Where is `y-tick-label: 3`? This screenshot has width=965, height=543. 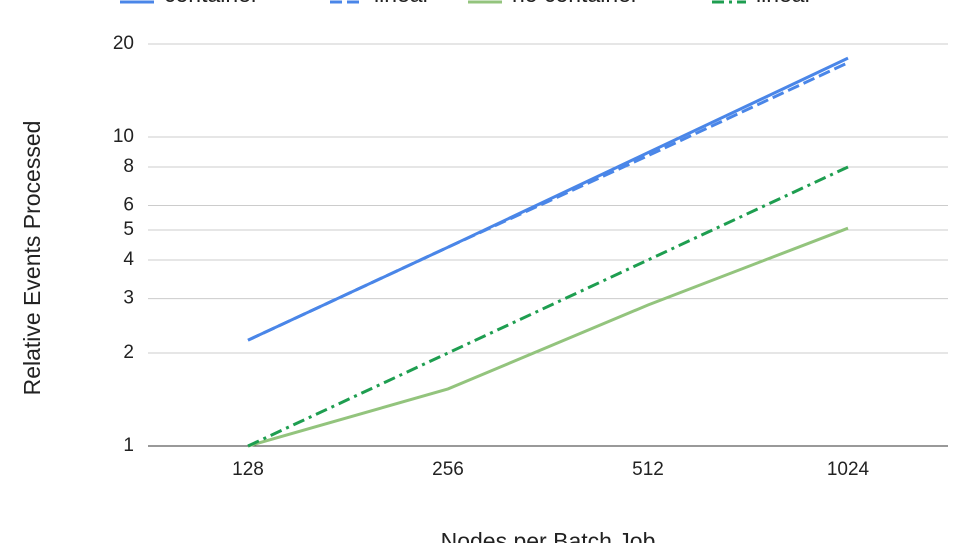
y-tick-label: 3 is located at coordinates (128, 298).